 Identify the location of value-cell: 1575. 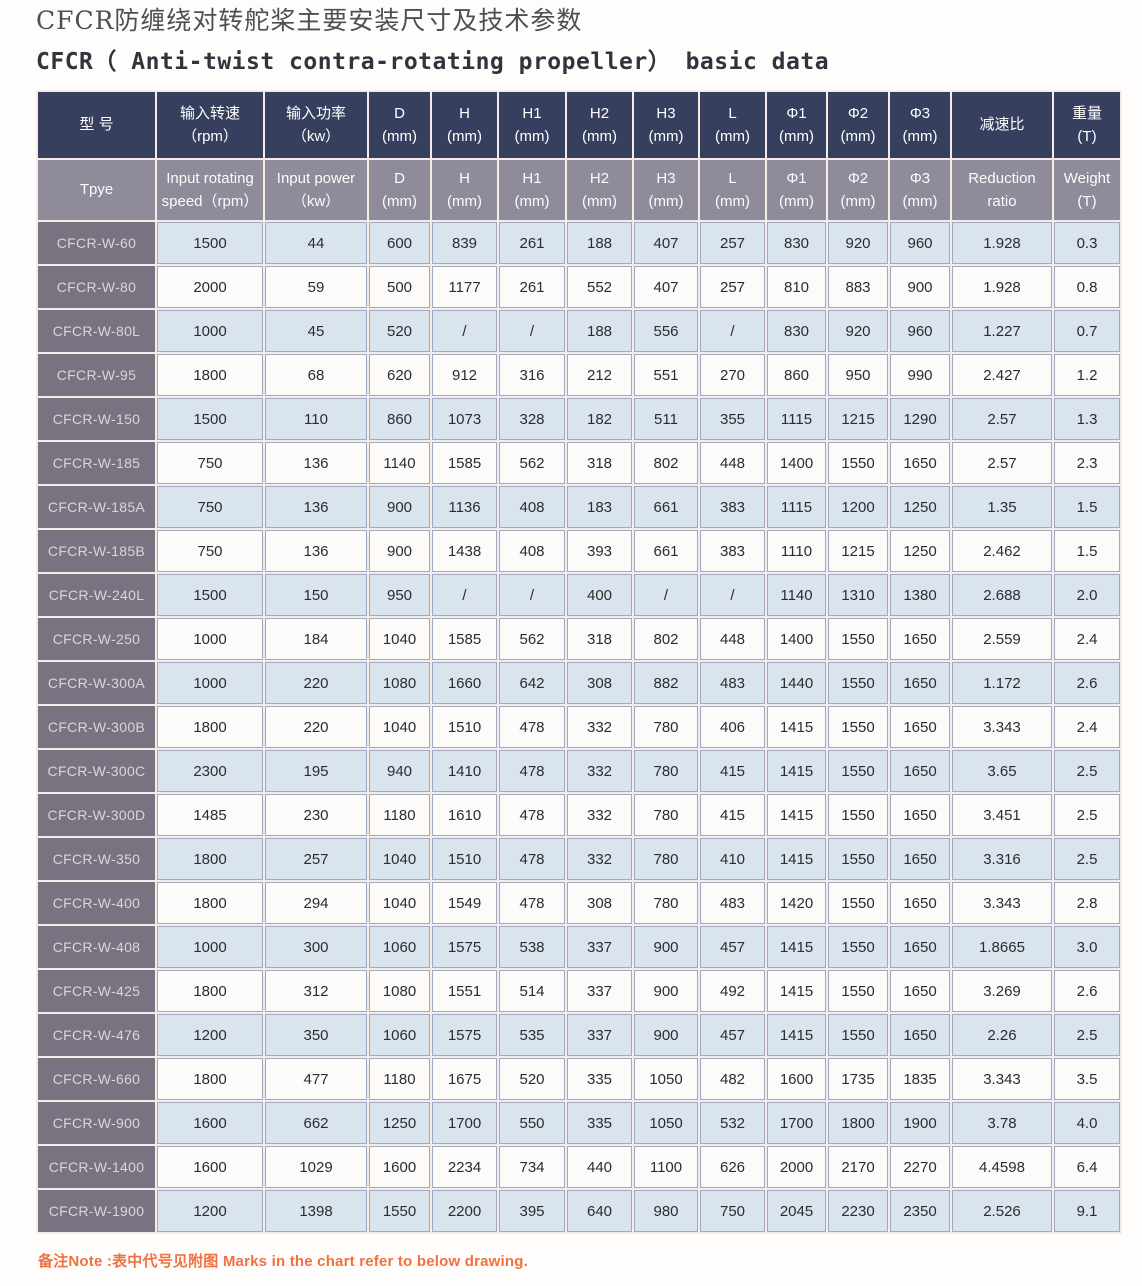
(464, 1035).